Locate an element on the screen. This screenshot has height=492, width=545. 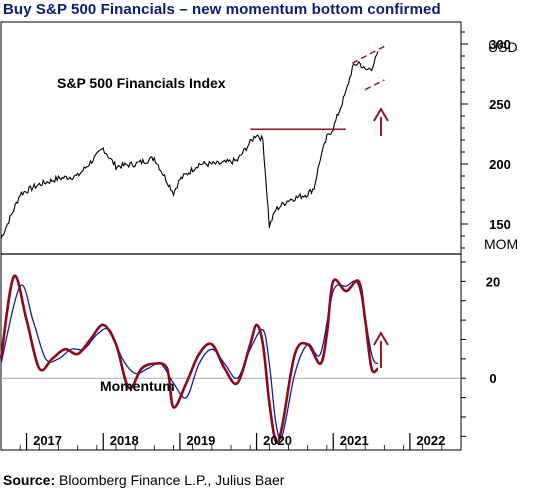
year-tick-label: 2019 is located at coordinates (200, 440).